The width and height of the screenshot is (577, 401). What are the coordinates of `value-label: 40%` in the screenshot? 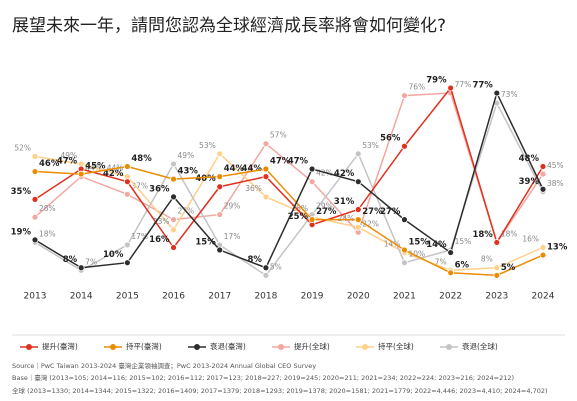 It's located at (205, 179).